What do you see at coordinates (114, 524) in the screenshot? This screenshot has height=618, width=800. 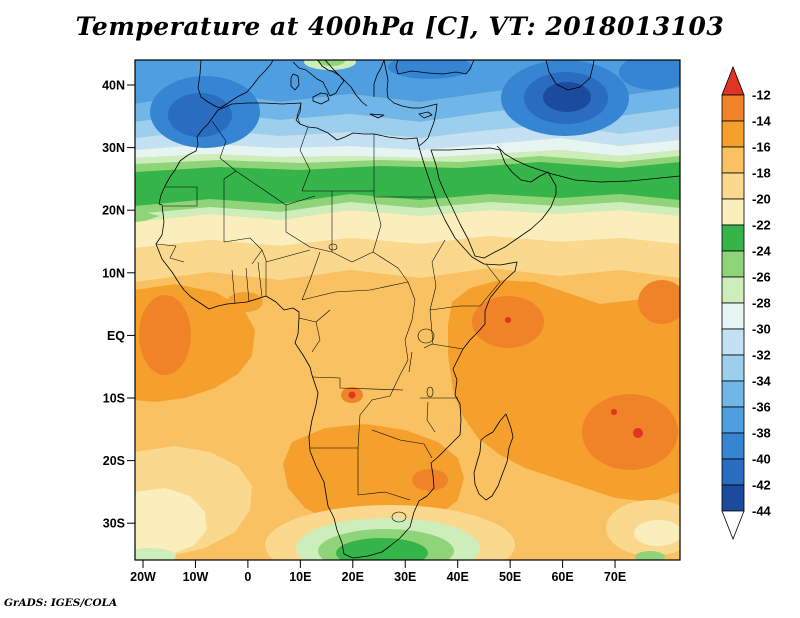 I see `y-tick-label: 30S` at bounding box center [114, 524].